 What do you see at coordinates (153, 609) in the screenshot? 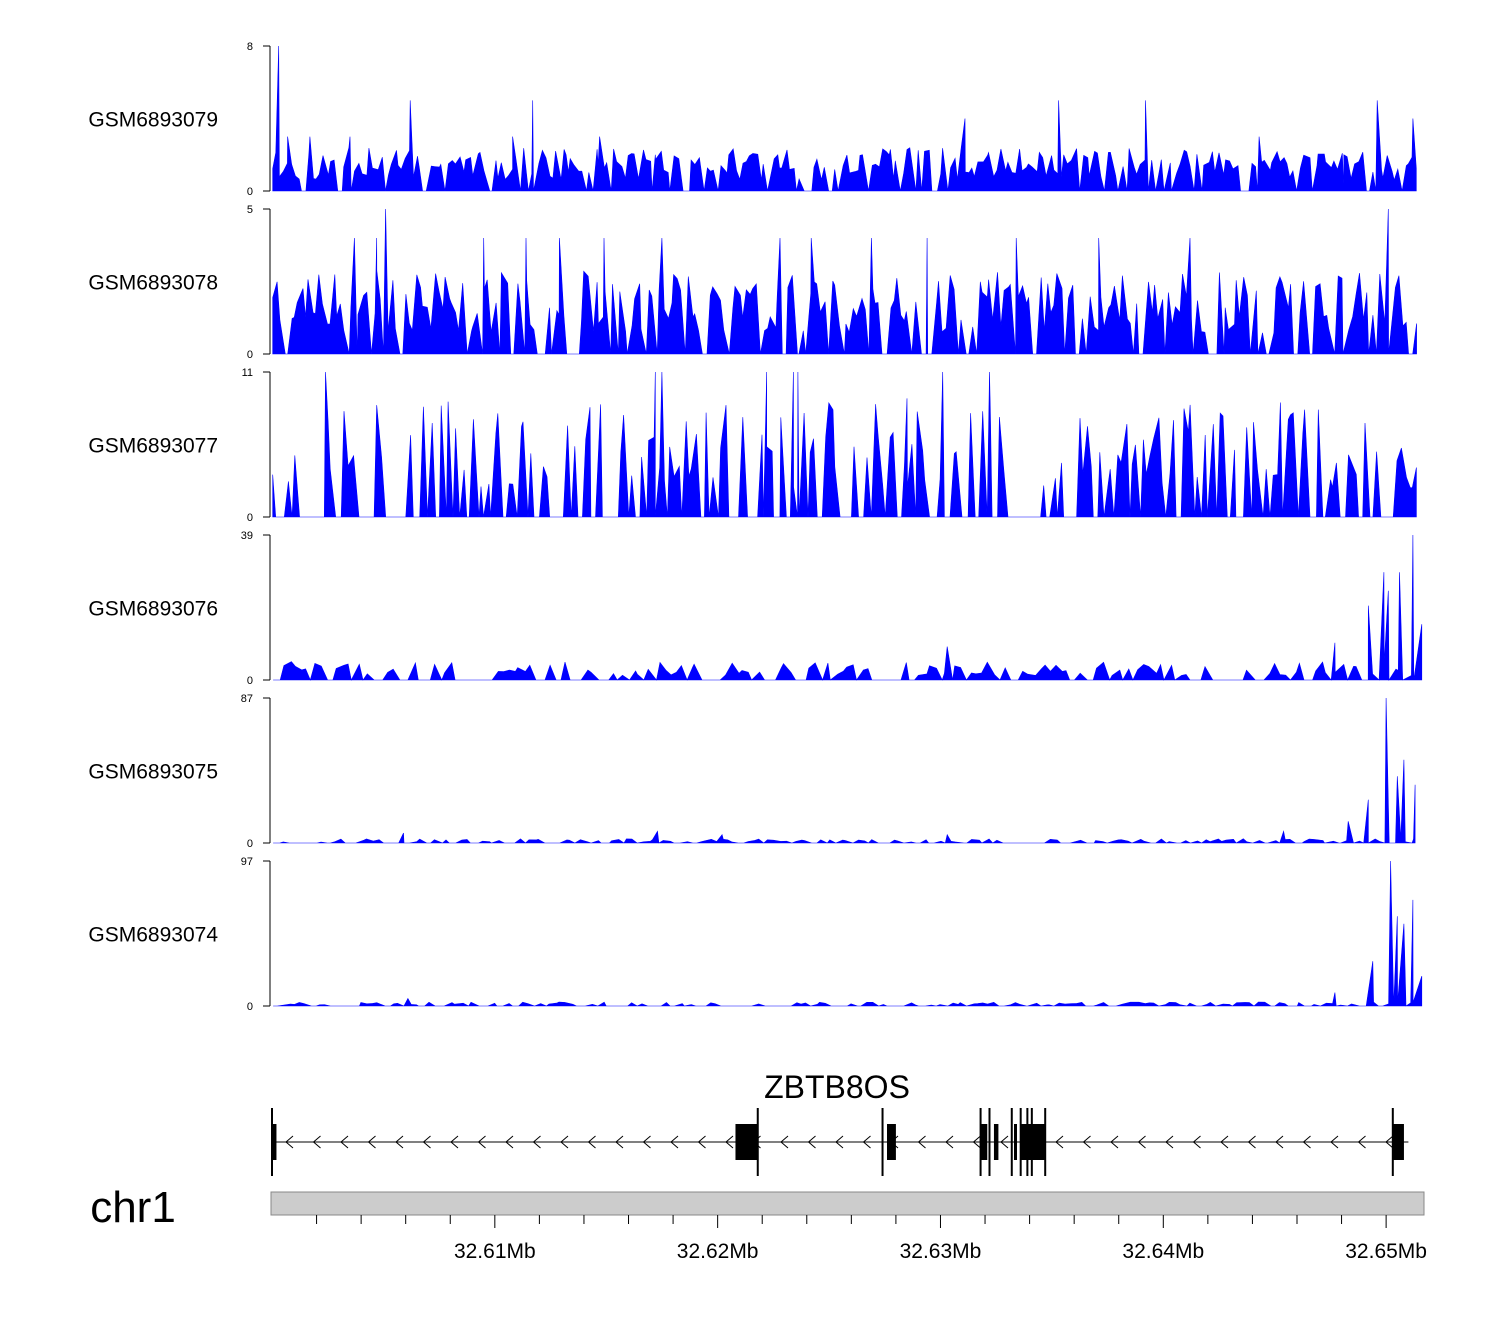
I see `track-label: GSM6893076` at bounding box center [153, 609].